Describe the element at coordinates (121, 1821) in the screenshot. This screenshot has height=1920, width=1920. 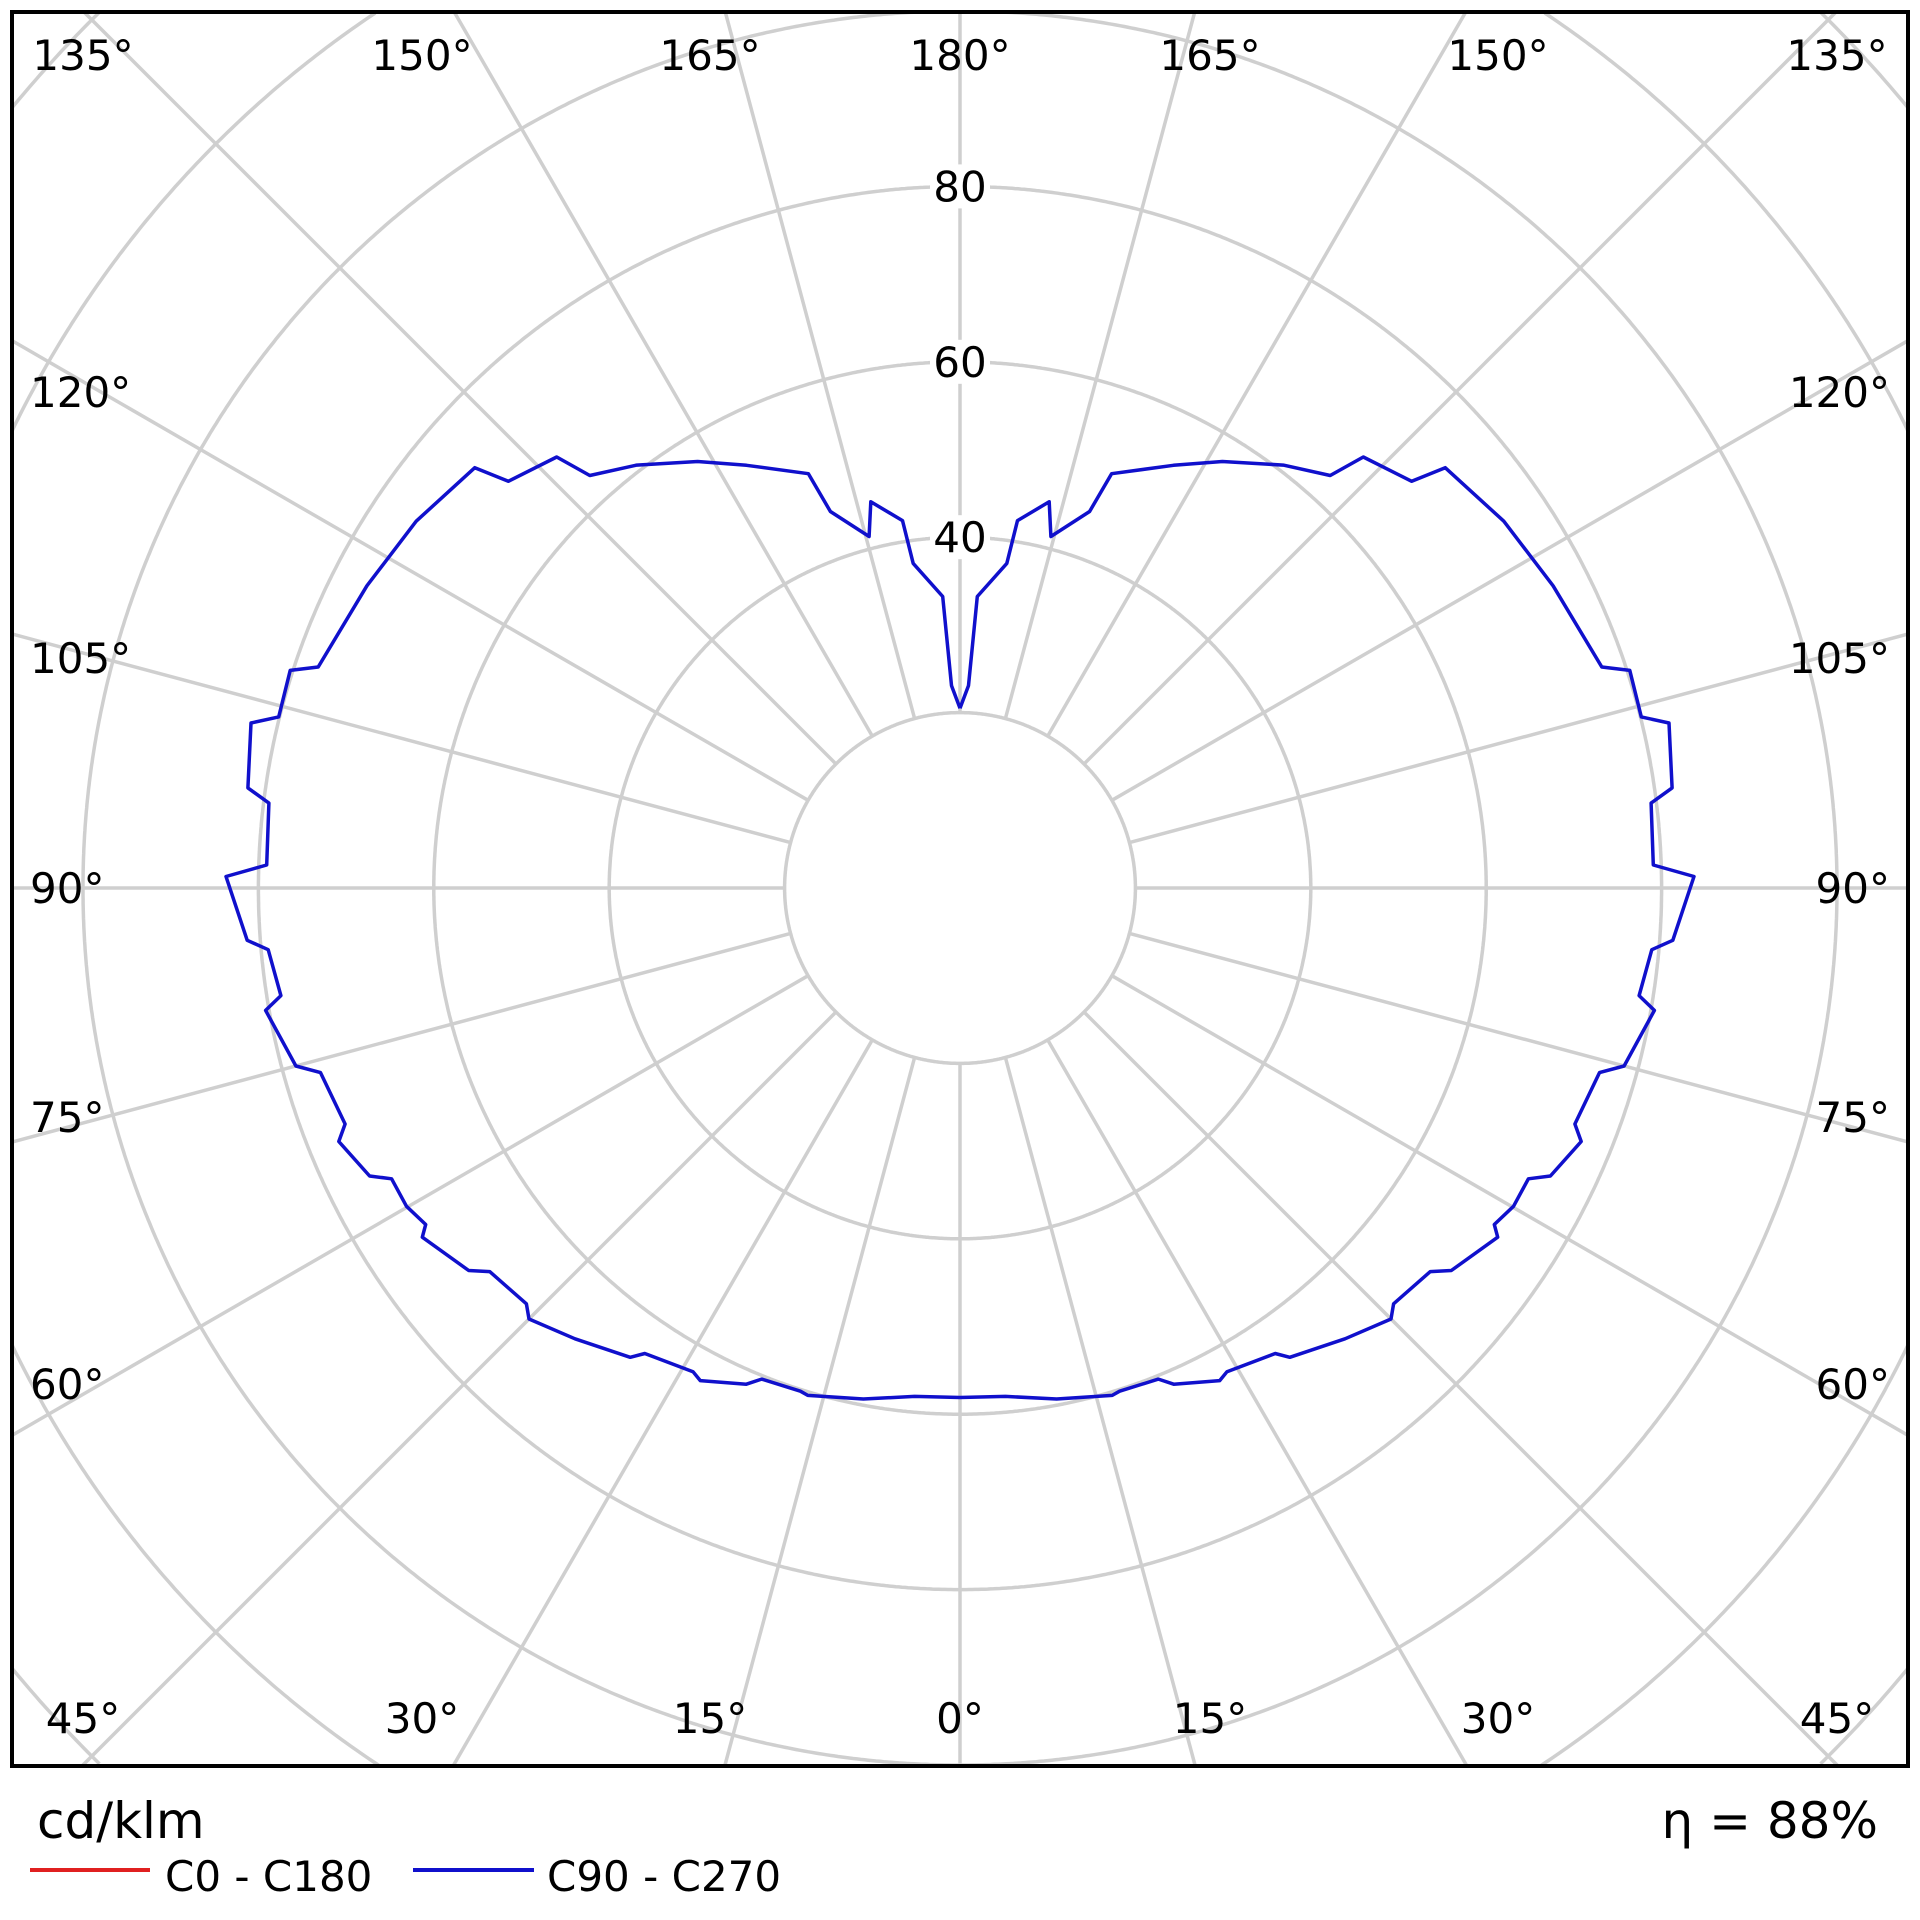
I see `unit-label: cd/klm` at that location.